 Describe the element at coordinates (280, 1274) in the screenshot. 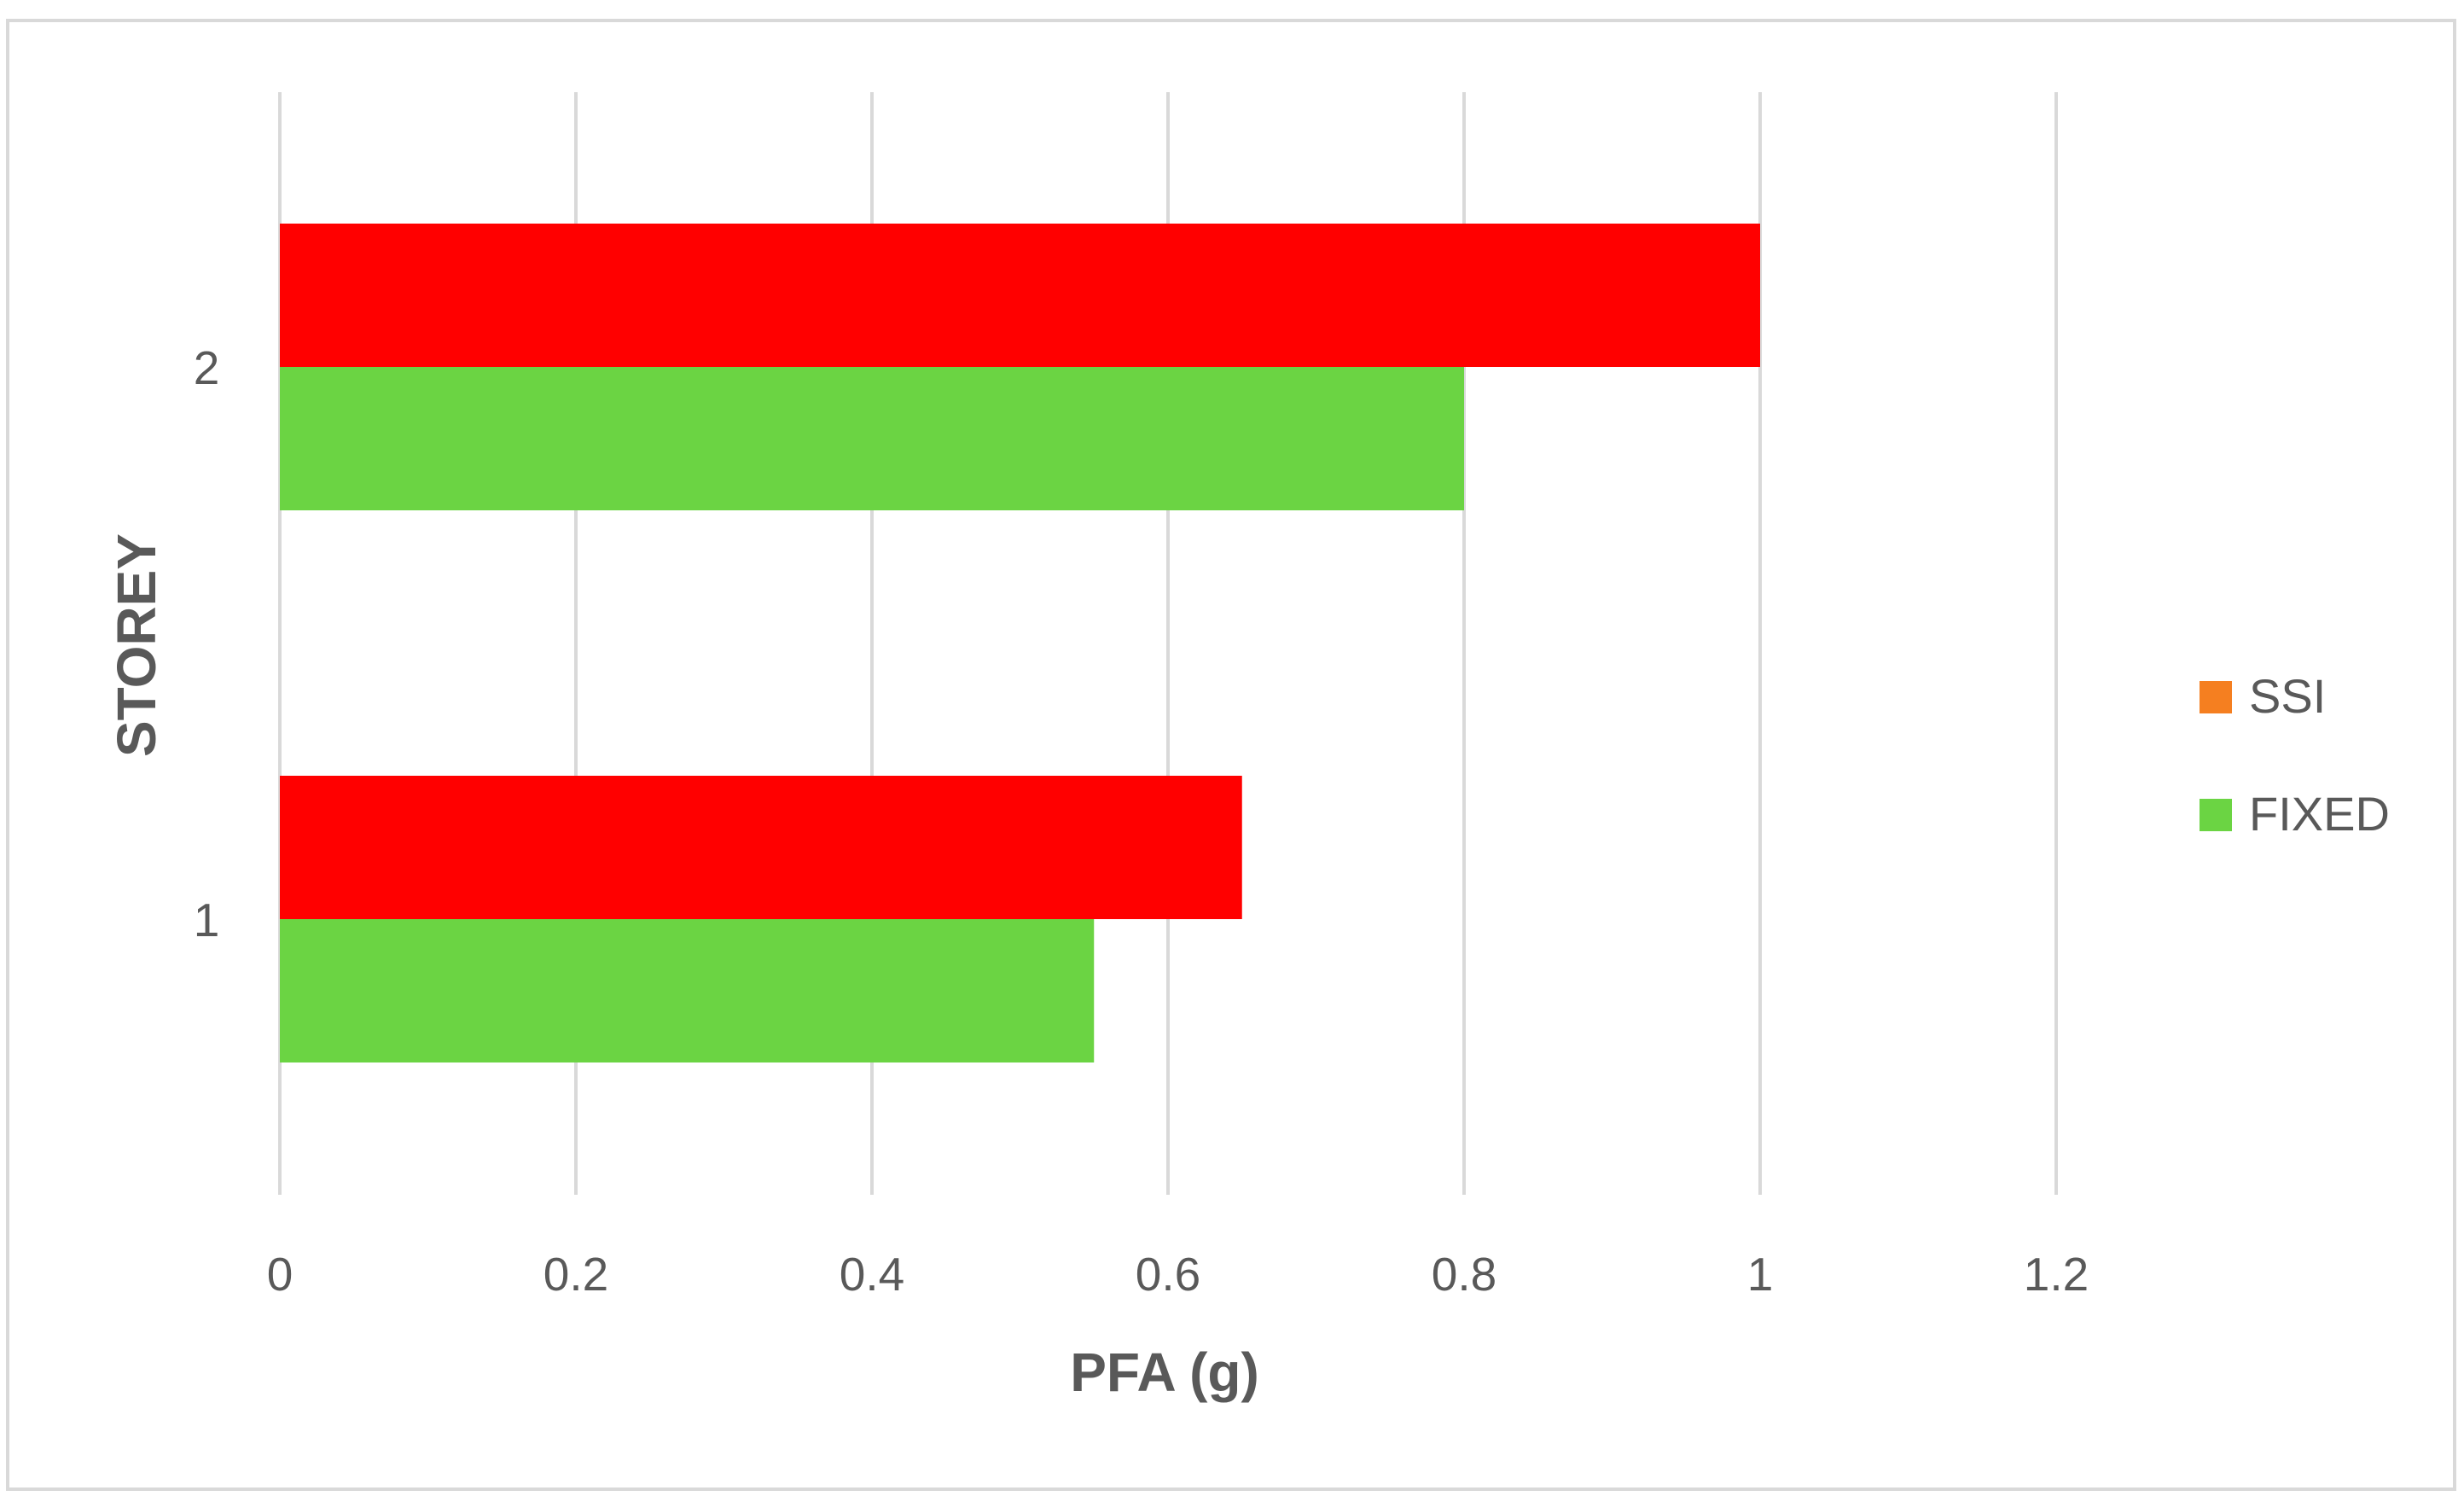

I see `x-tick-label: 0` at that location.